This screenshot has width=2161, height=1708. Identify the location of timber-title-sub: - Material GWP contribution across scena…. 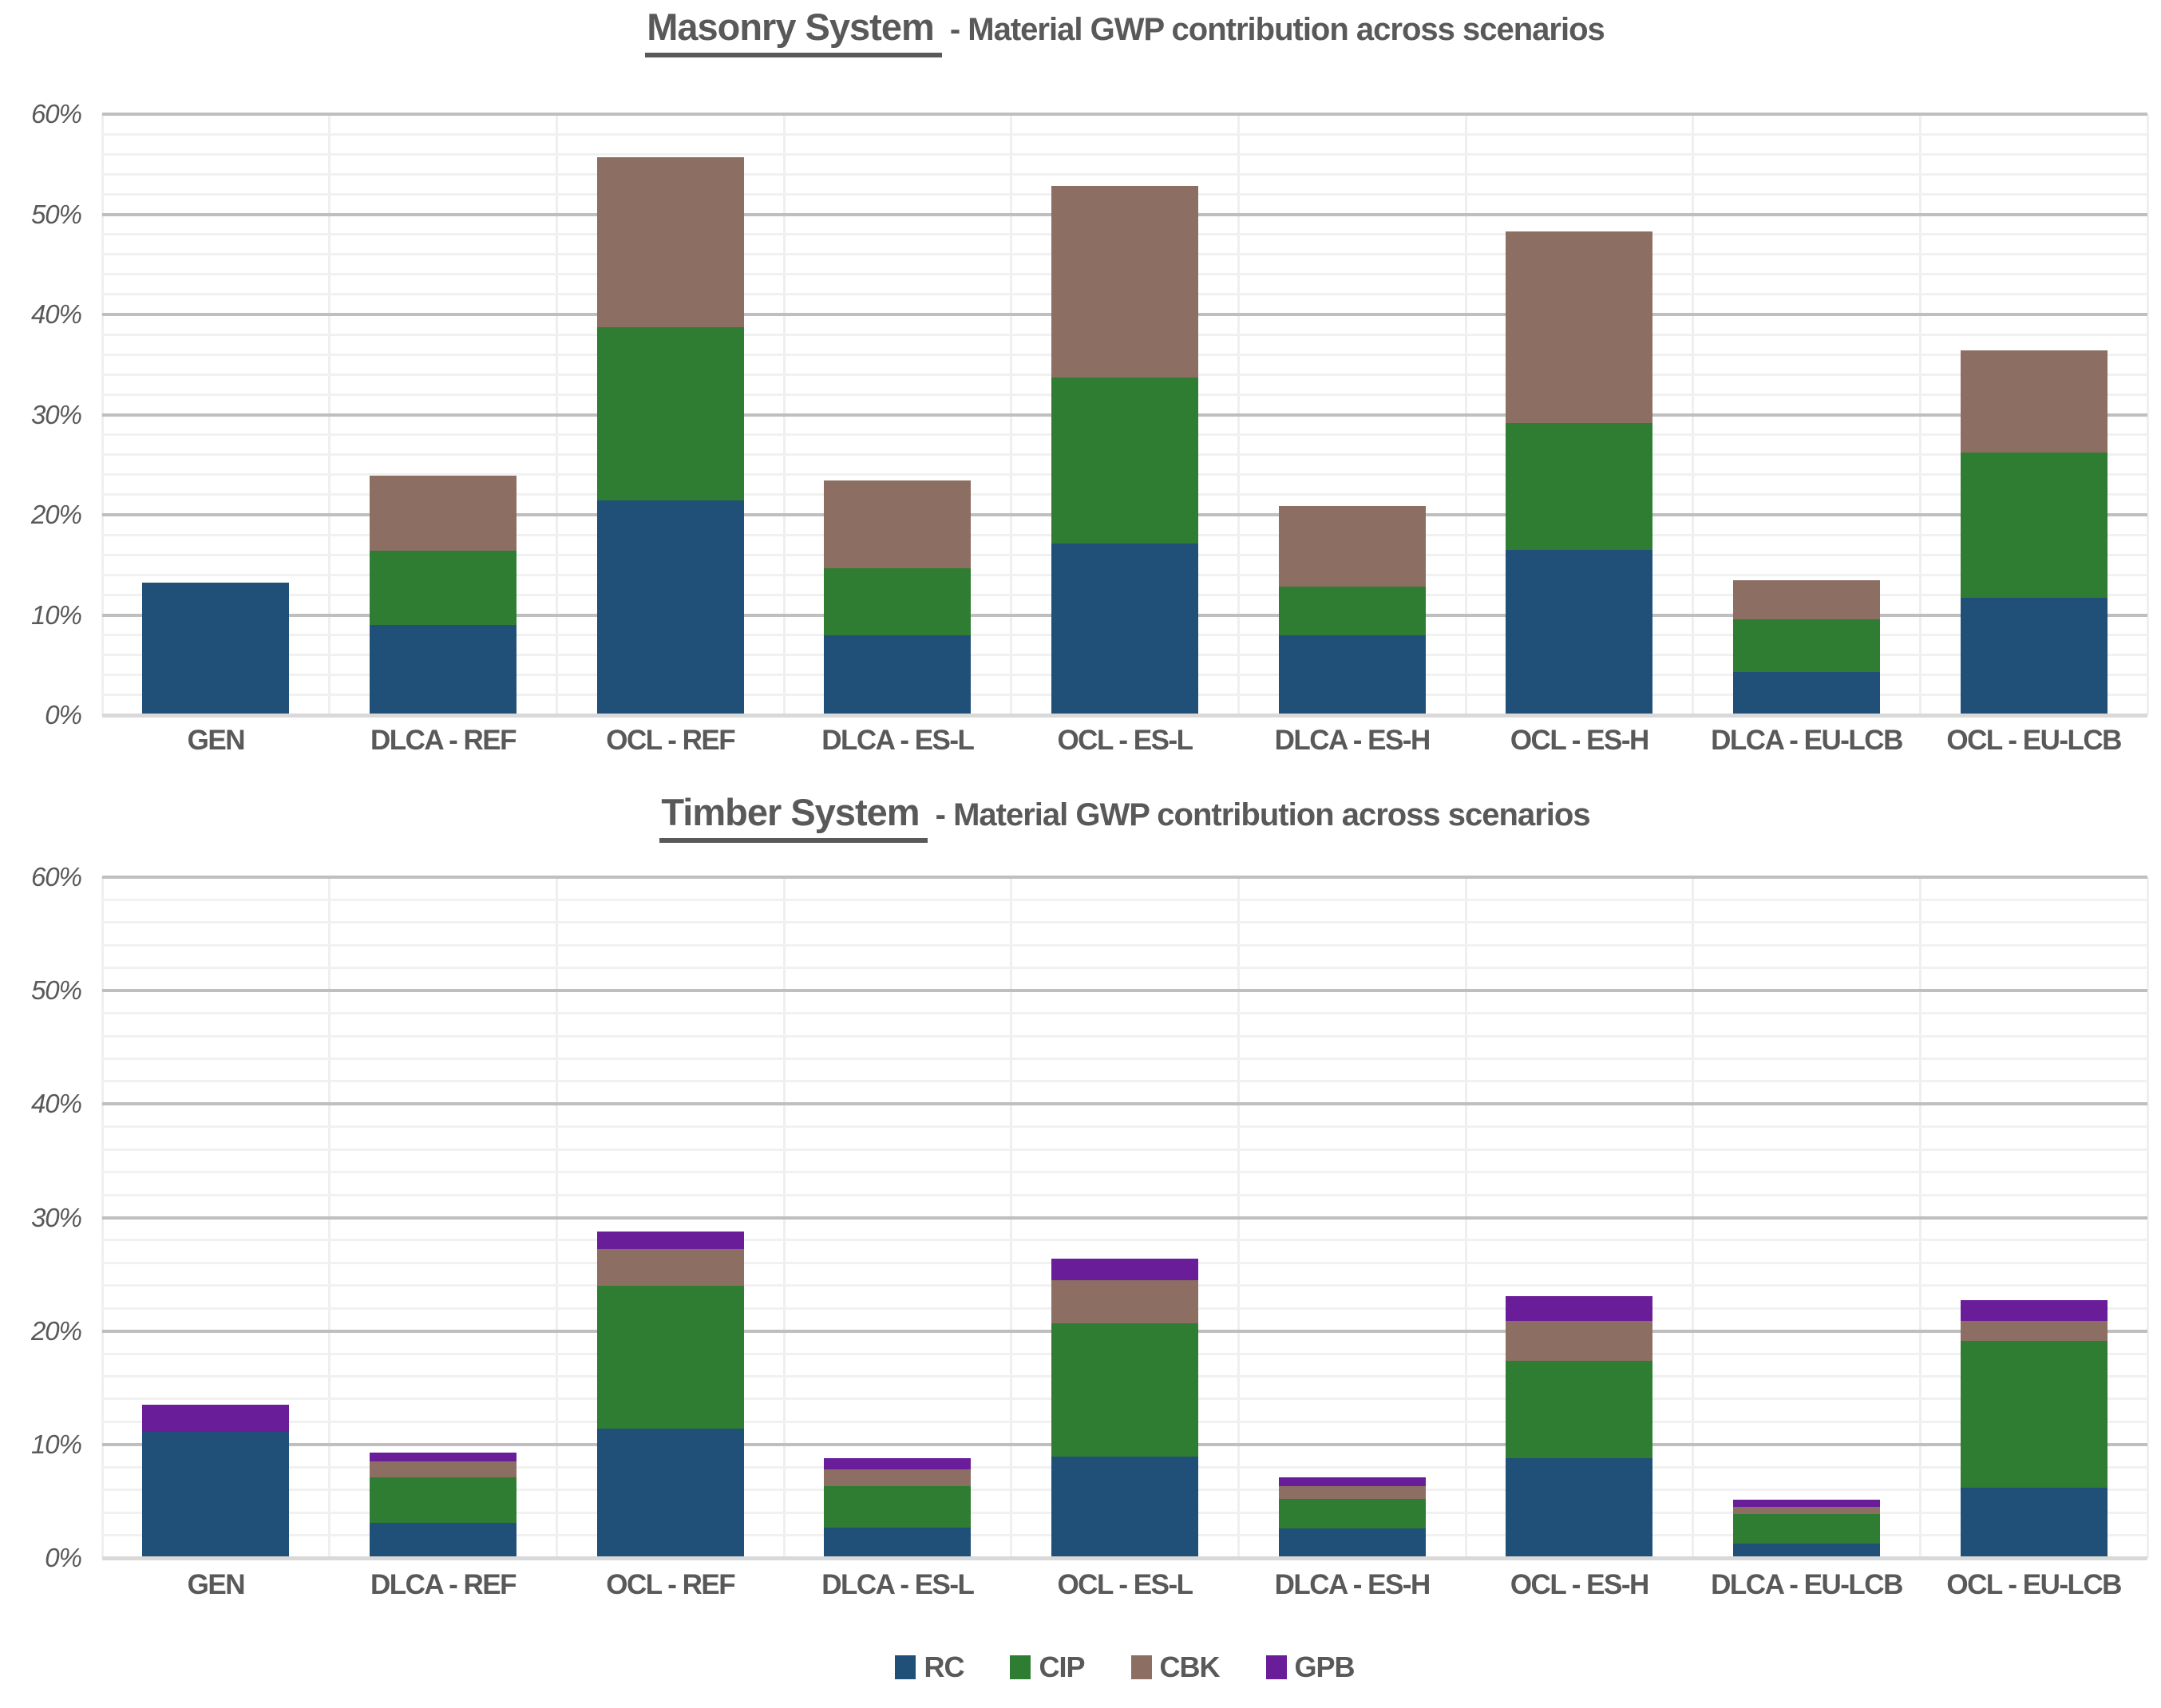
(1259, 815).